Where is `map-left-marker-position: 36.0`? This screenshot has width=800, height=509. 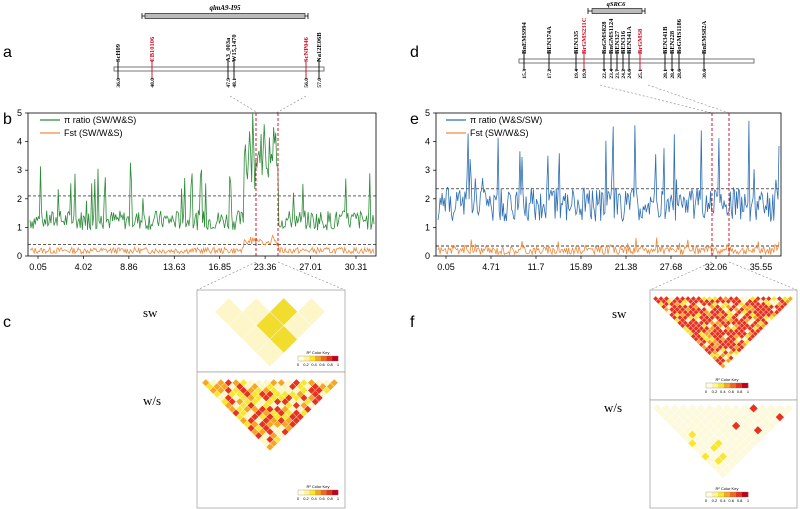
map-left-marker-position: 36.0 is located at coordinates (119, 83).